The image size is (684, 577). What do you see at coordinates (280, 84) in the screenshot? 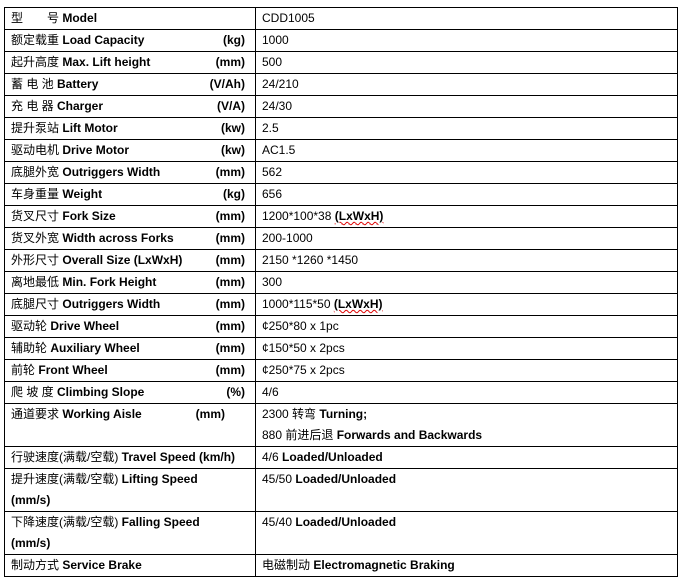
I see `value: 24/210` at bounding box center [280, 84].